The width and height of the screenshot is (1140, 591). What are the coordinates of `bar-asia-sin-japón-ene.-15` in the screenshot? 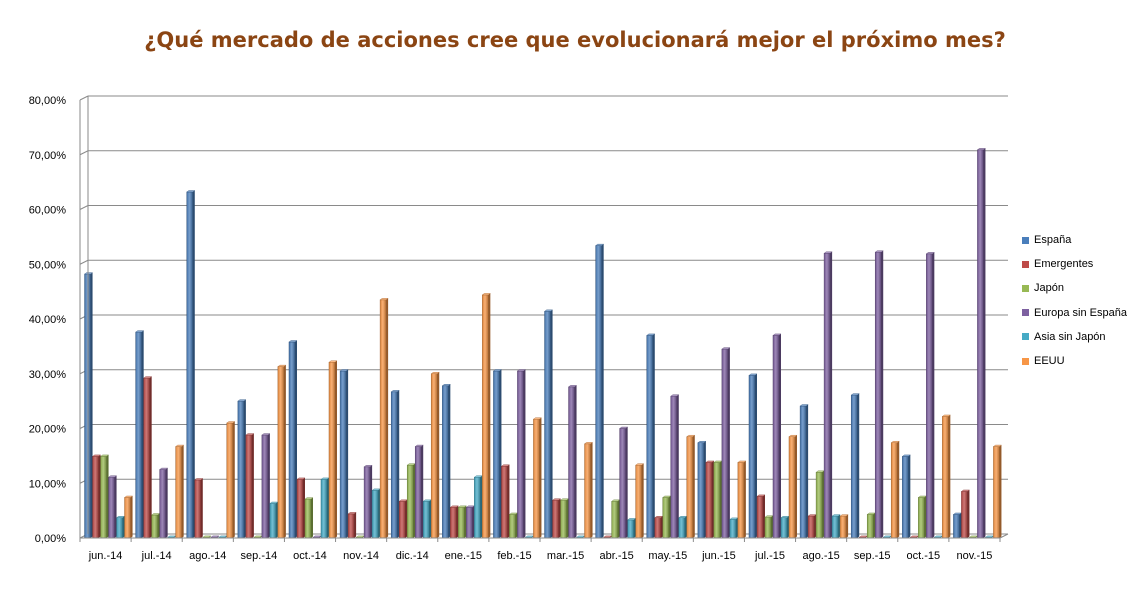 It's located at (478, 507).